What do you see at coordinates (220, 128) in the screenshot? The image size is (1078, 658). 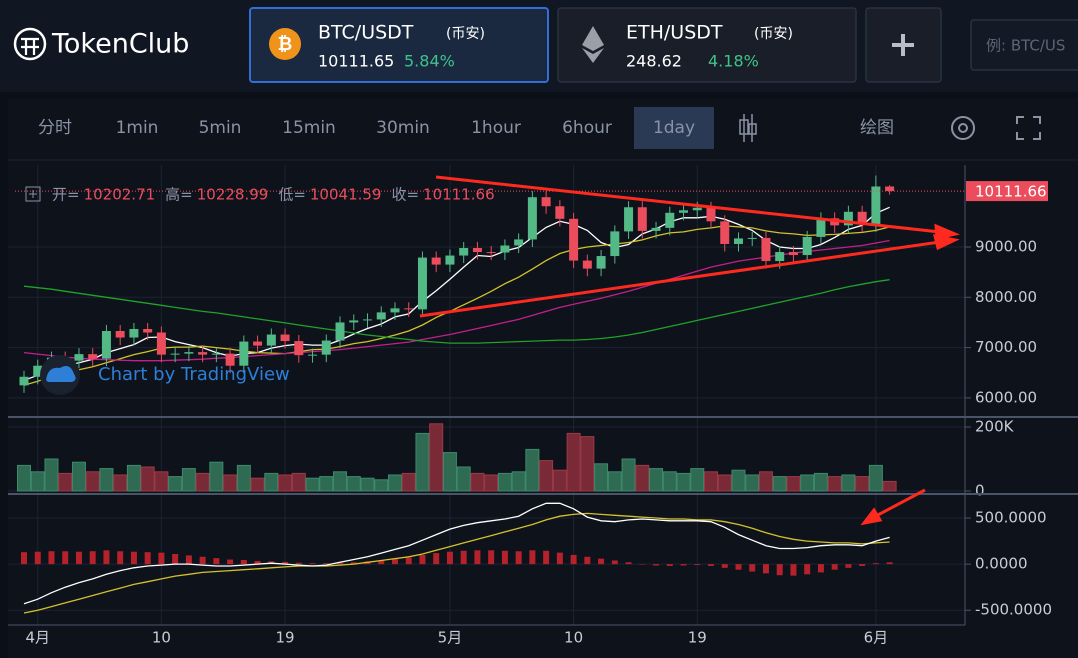 I see `interval-tab: 5min` at bounding box center [220, 128].